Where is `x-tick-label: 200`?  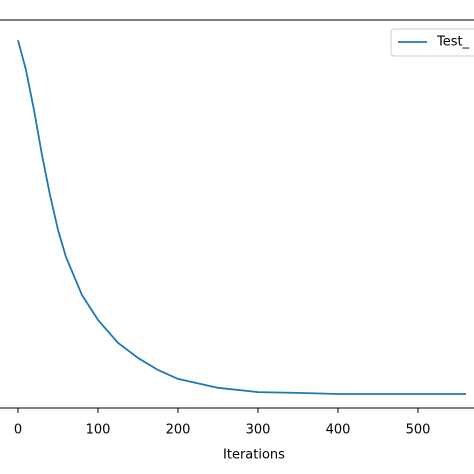
x-tick-label: 200 is located at coordinates (178, 430).